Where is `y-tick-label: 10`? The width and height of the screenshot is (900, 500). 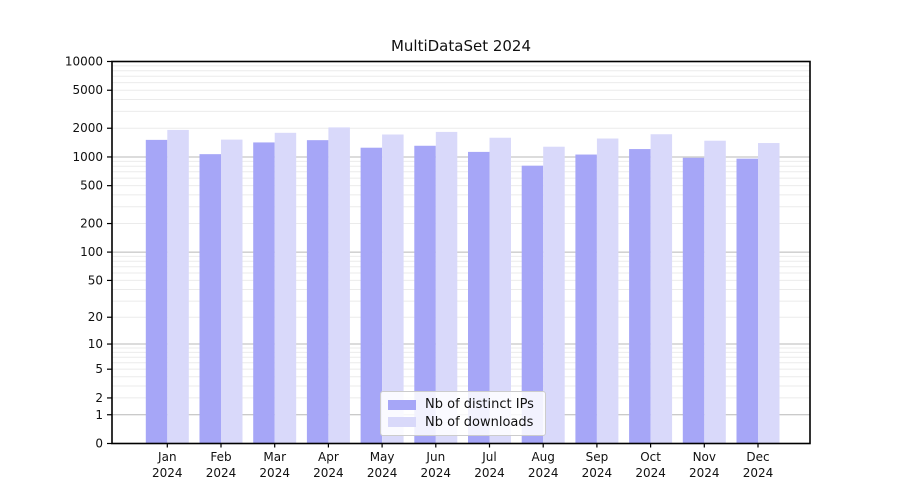
y-tick-label: 10 is located at coordinates (95, 344).